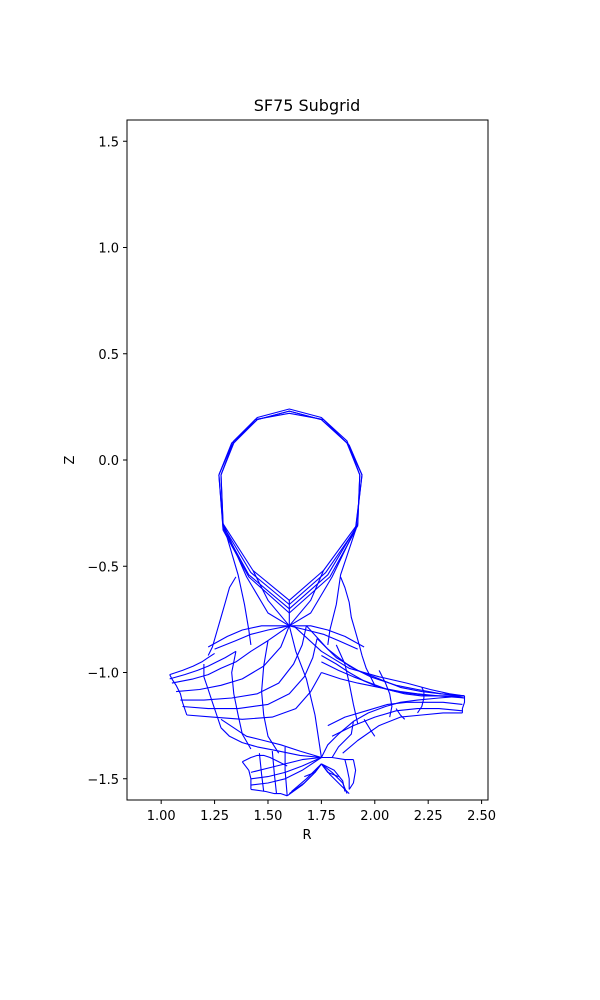 This screenshot has width=600, height=1000. What do you see at coordinates (306, 835) in the screenshot?
I see `x-axis-label: R` at bounding box center [306, 835].